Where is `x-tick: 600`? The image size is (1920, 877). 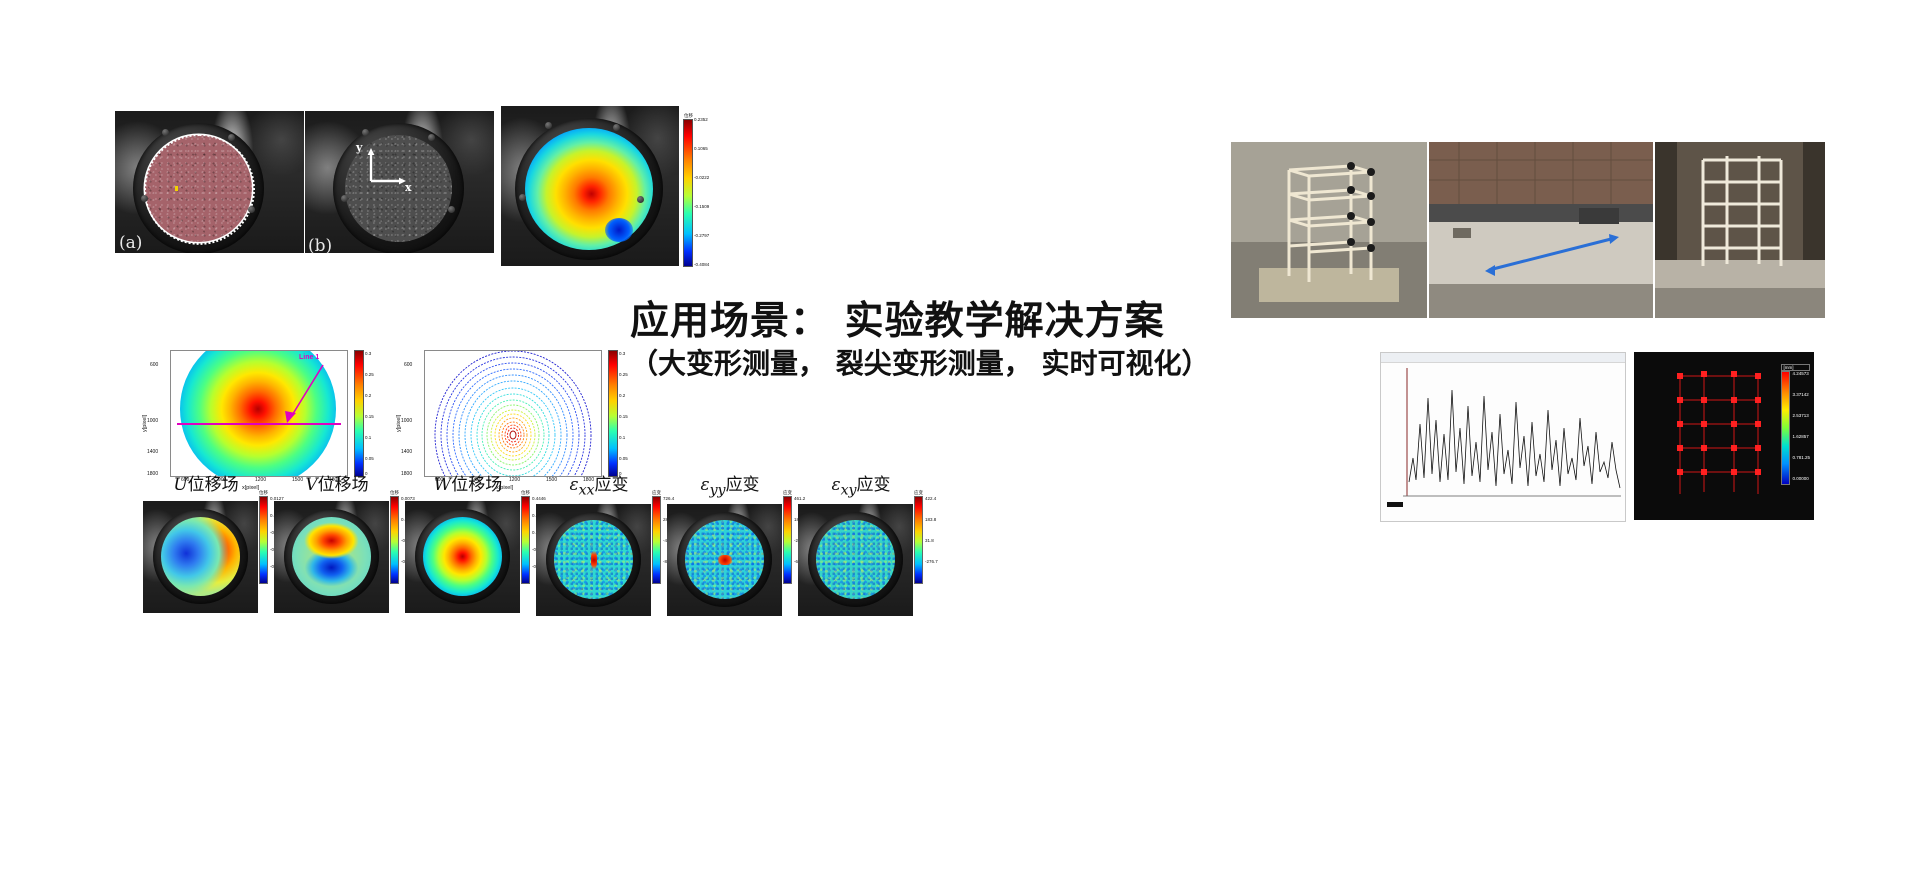
x-tick: 600 is located at coordinates (439, 480).